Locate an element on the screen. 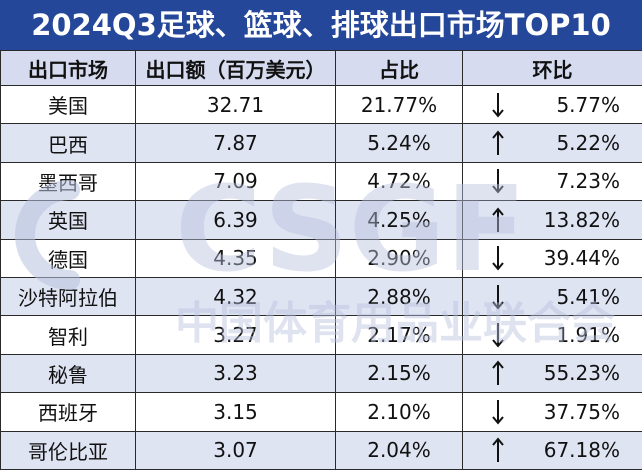 This screenshot has height=474, width=642. cell-value: 3.15 is located at coordinates (235, 412).